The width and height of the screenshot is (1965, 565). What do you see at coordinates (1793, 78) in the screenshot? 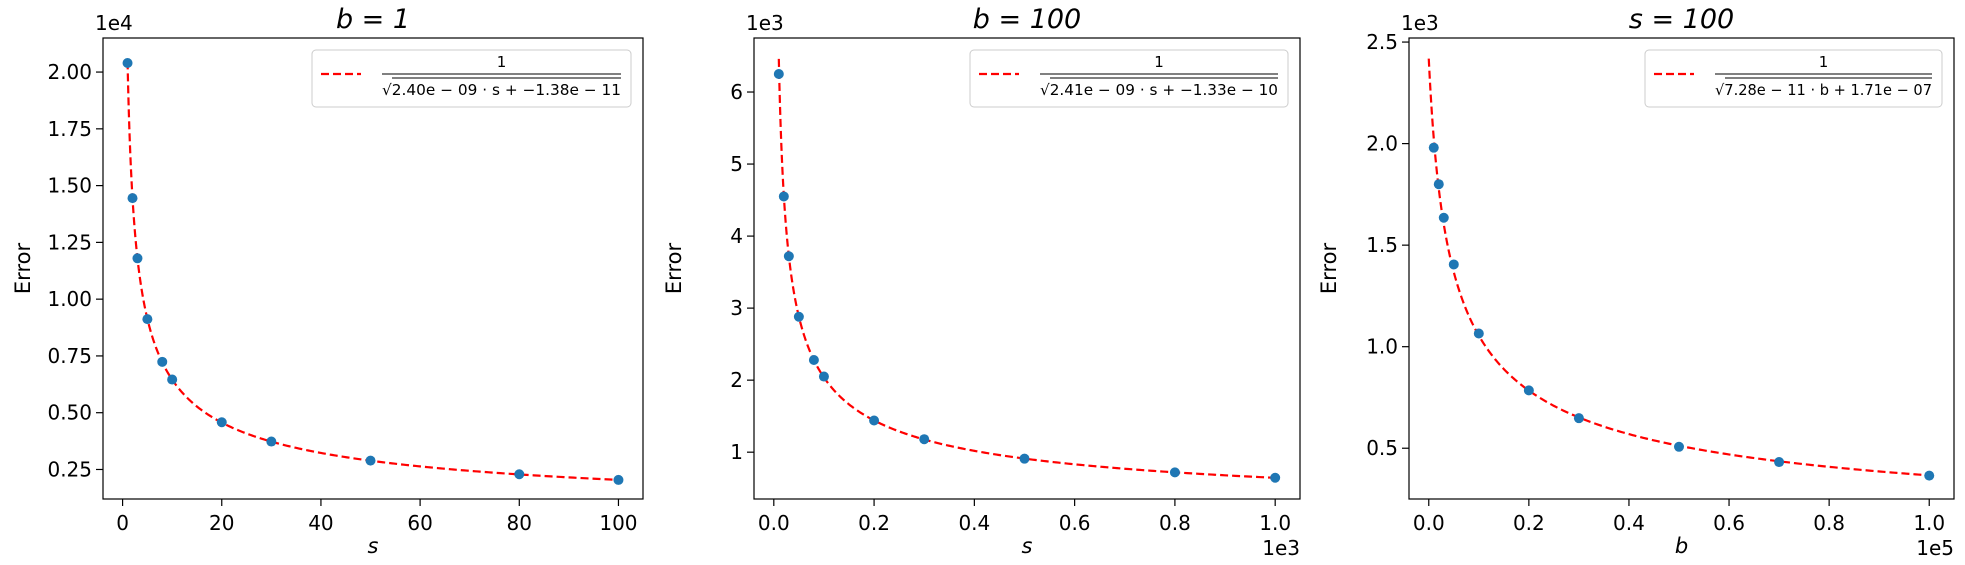
I see `legend: 1 √7.28e − 11 · b + 1.71e − 07` at bounding box center [1793, 78].